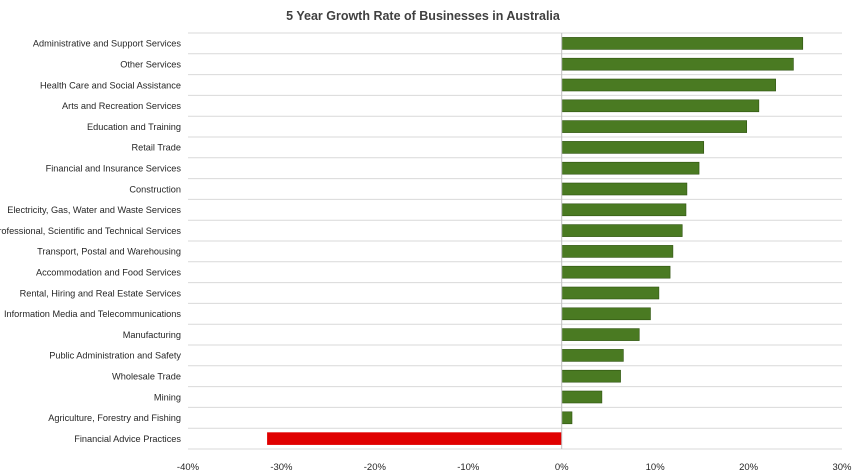 Image resolution: width=857 pixels, height=471 pixels. What do you see at coordinates (121, 106) in the screenshot?
I see `category-label: Arts and Recreation Services` at bounding box center [121, 106].